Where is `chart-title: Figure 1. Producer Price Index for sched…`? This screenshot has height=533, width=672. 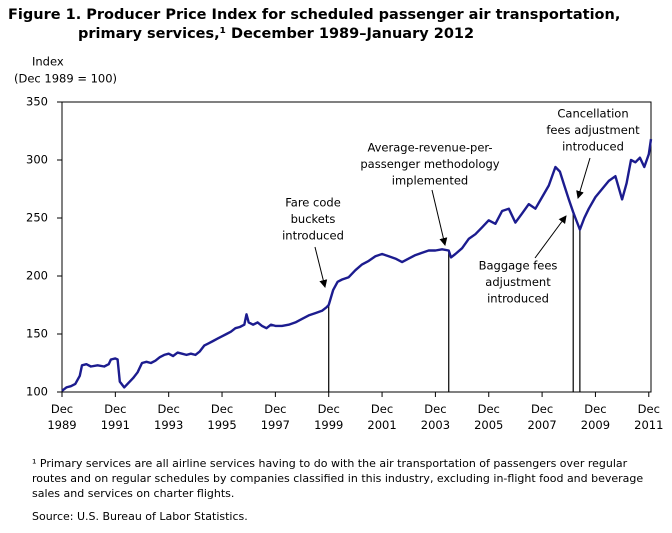
chart-title: Figure 1. Producer Price Index for sched… is located at coordinates (314, 24).